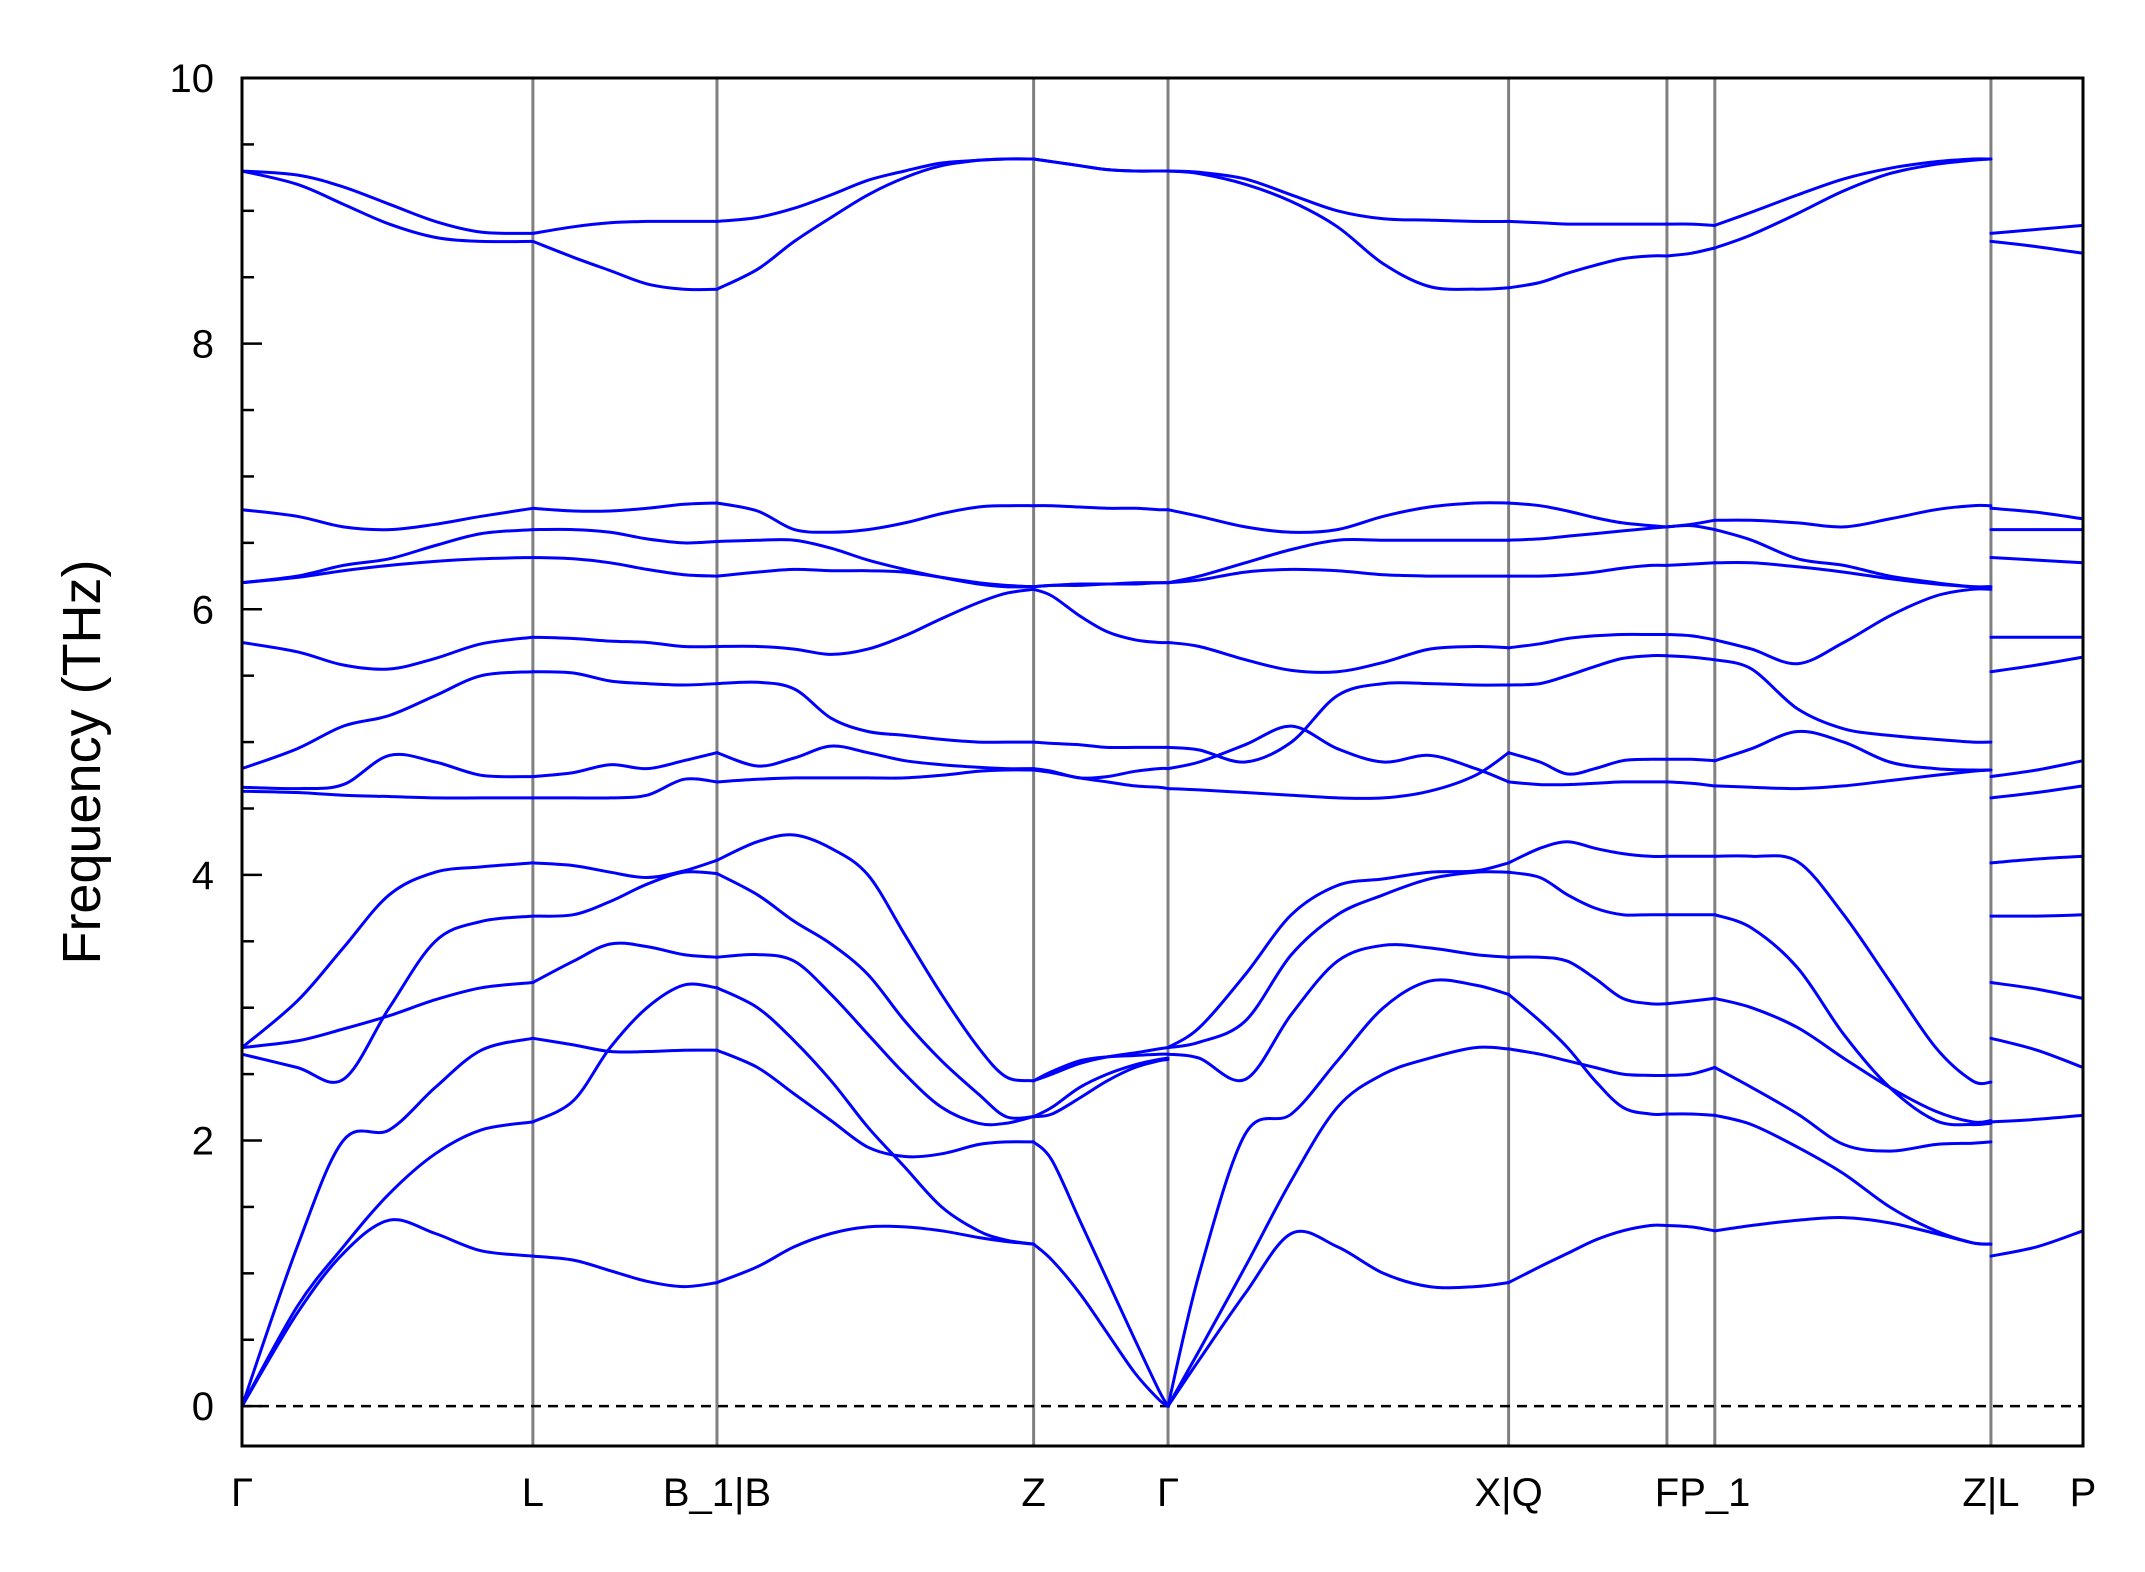  I want to click on band-seg3-b3, so click(1101, 1087).